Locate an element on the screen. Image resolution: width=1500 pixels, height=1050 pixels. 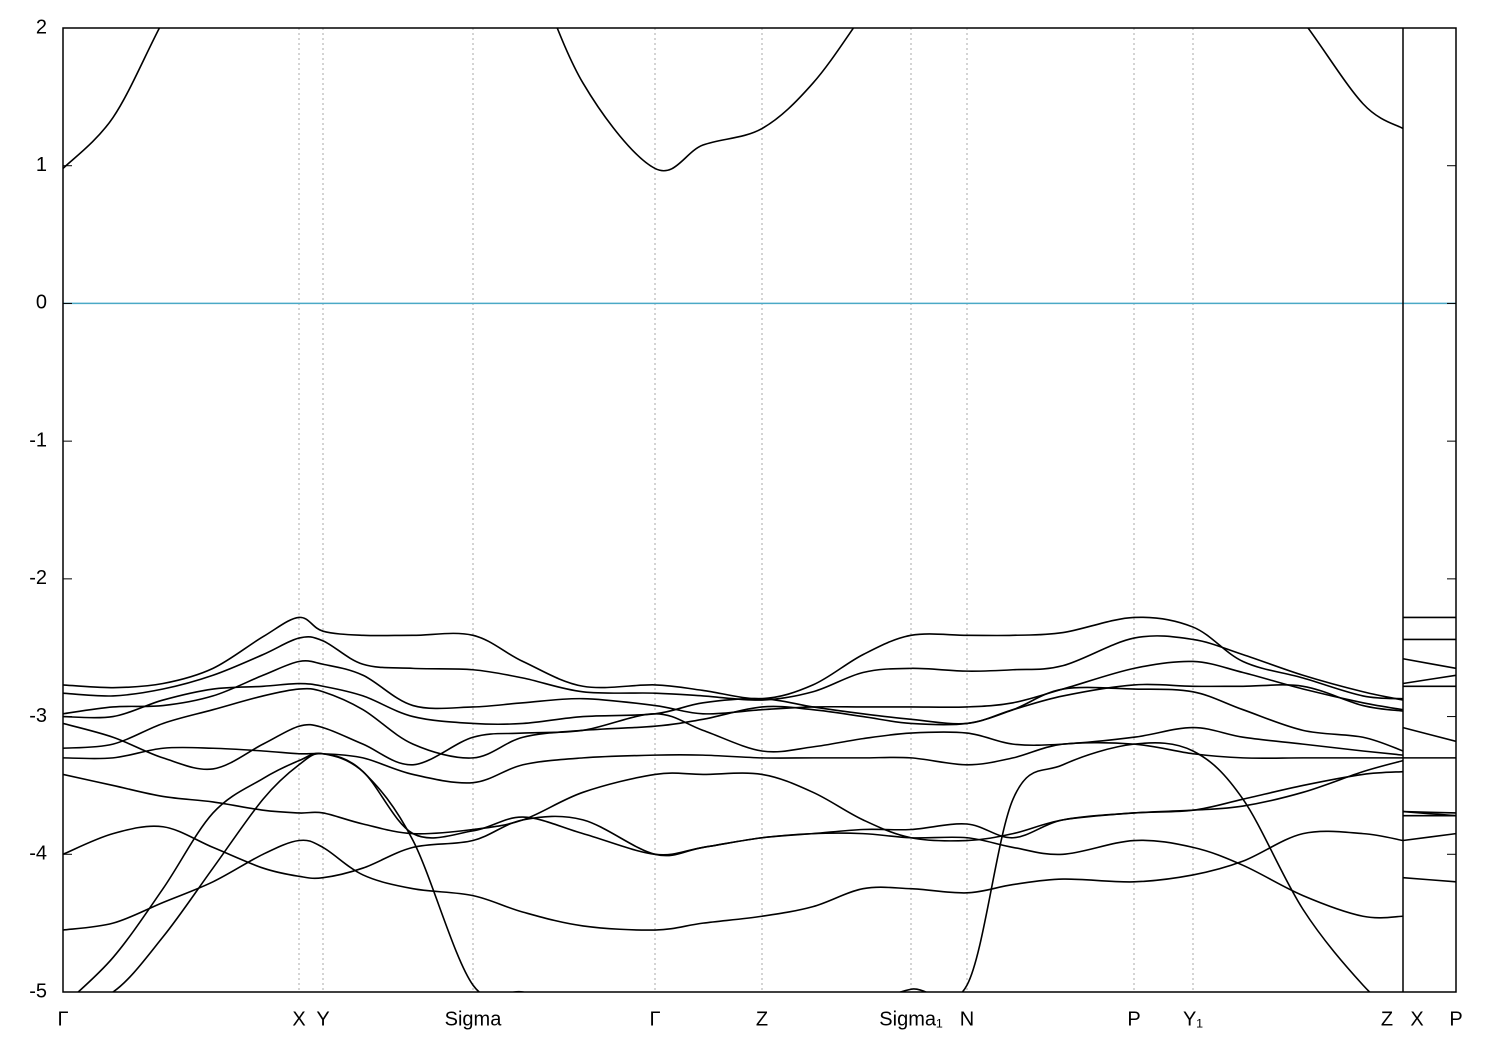
y-tick-label: -1 is located at coordinates (38, 440).